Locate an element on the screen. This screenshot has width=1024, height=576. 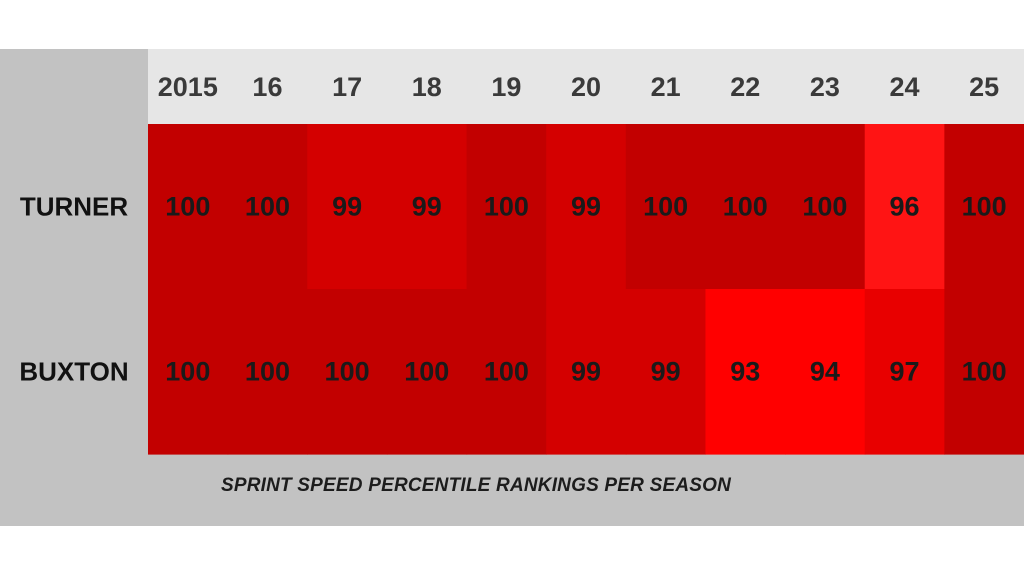
cell-value-turner-18: 99 is located at coordinates (427, 207).